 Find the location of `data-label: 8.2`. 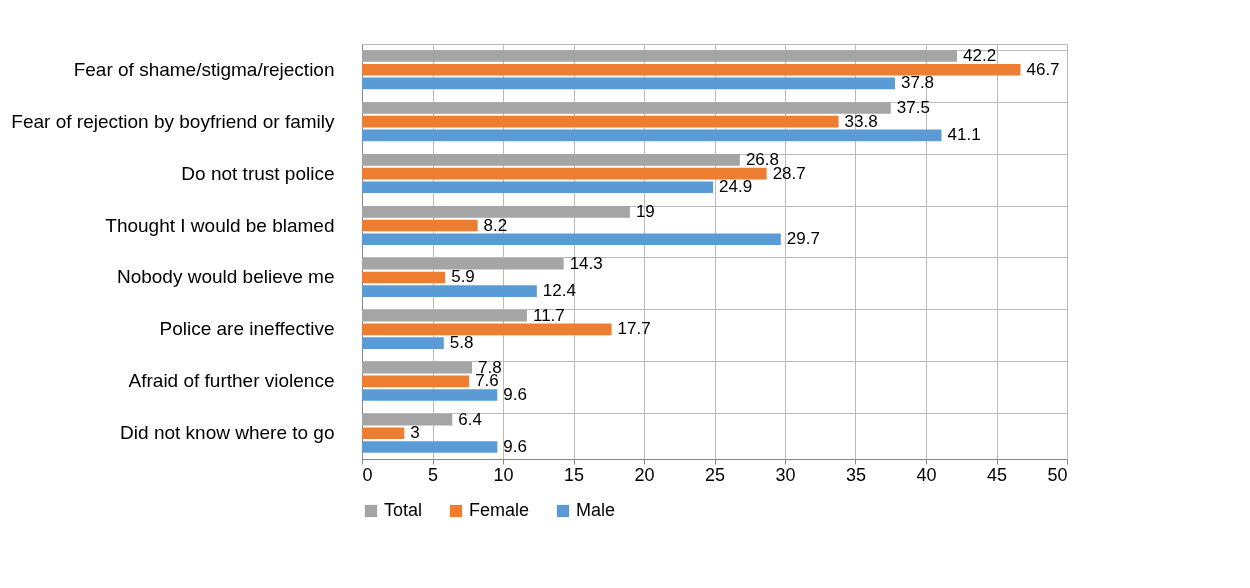

data-label: 8.2 is located at coordinates (495, 225).